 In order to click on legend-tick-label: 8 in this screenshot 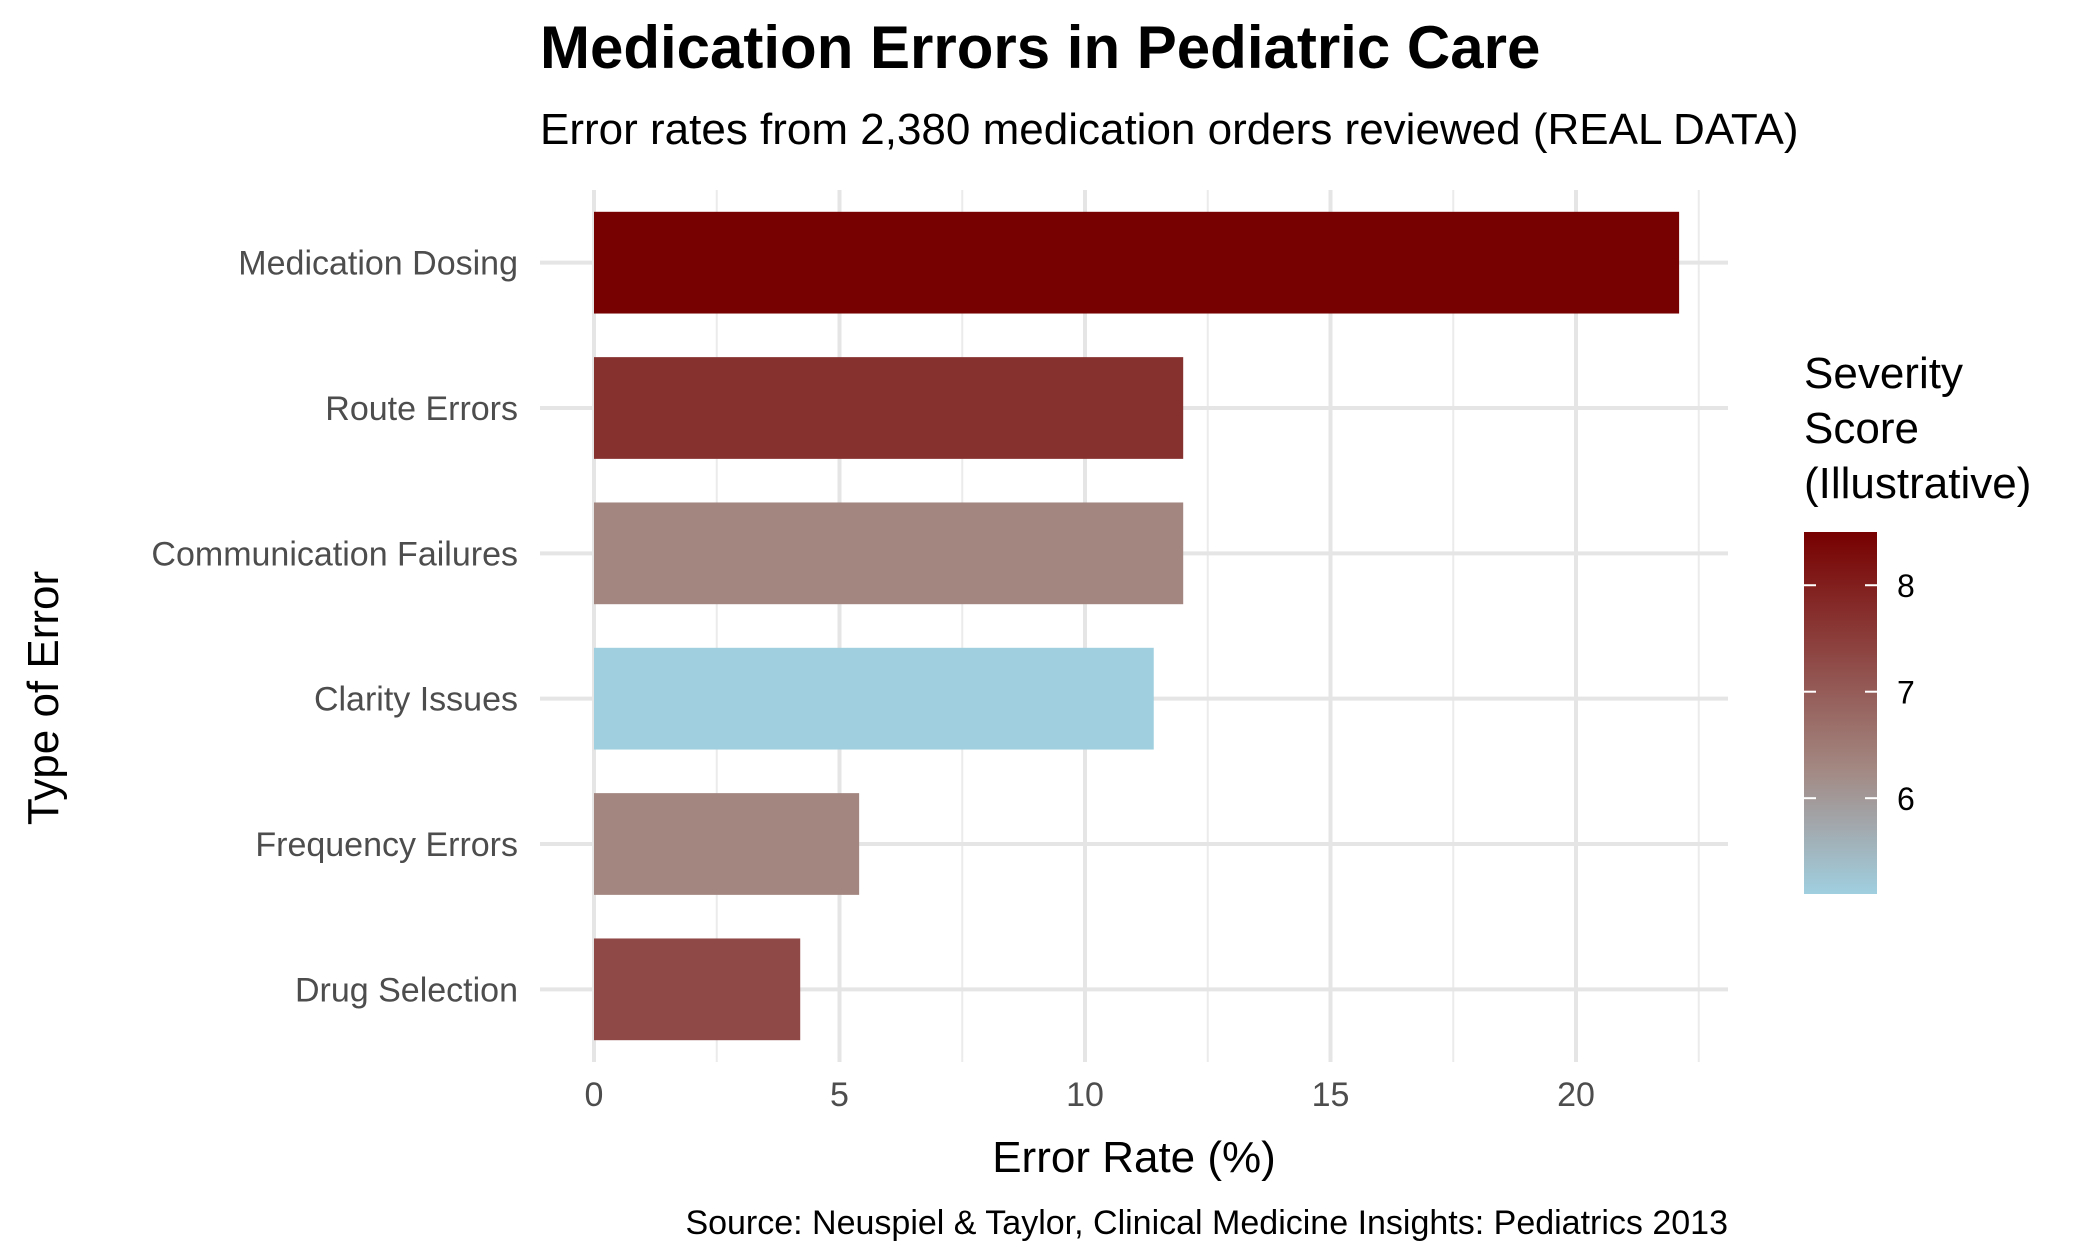, I will do `click(1906, 586)`.